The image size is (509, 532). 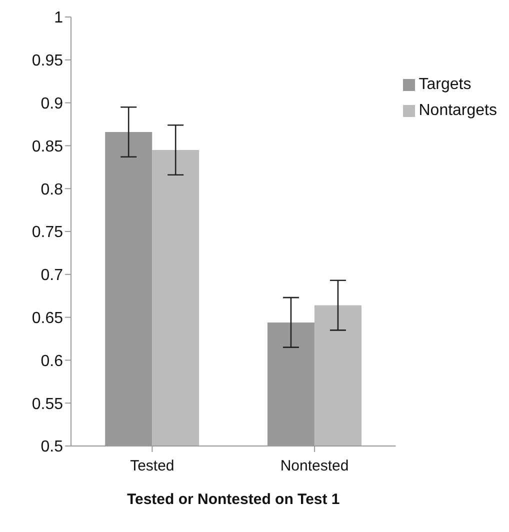 I want to click on x-axis-title: Tested or Nontested on Test 1, so click(x=233, y=499).